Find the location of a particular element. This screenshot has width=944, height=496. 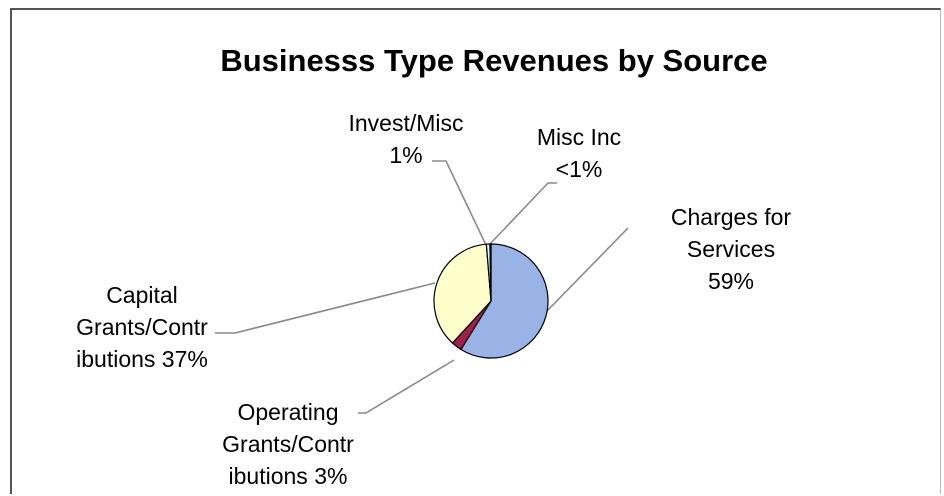

slice-label-line: Invest/Misc is located at coordinates (405, 123).